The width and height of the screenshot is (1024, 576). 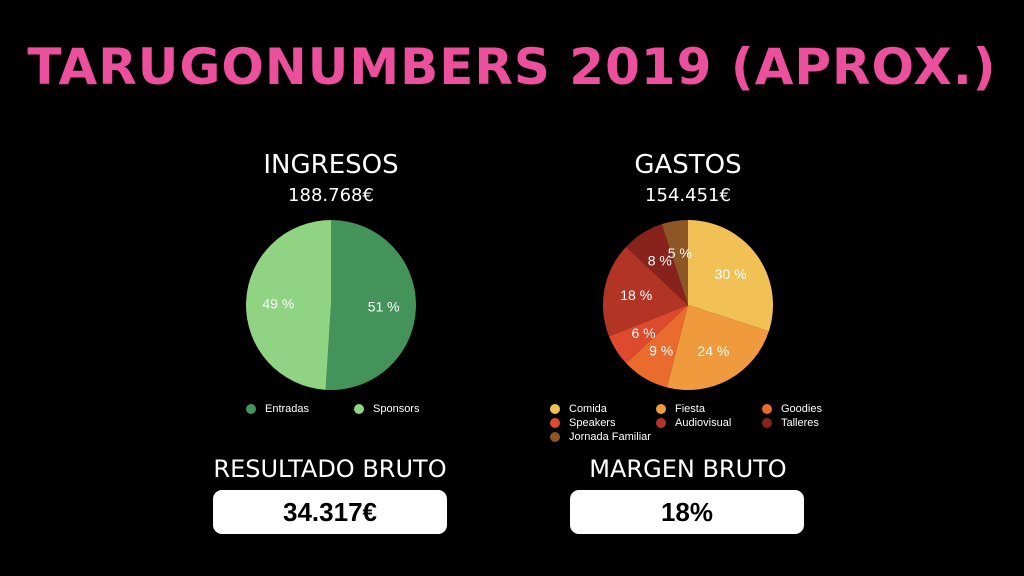 I want to click on gastos-pie-chart: 30 % 24 % 9 %6 % 18 % 8 %5 %, so click(x=688, y=305).